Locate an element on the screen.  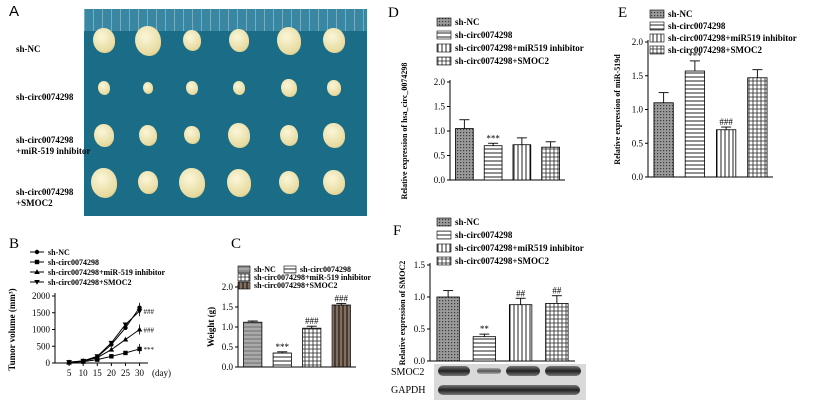
tumor-row-label: sh-circ0074298 +miR-519 inhibitor is located at coordinates (53, 146).